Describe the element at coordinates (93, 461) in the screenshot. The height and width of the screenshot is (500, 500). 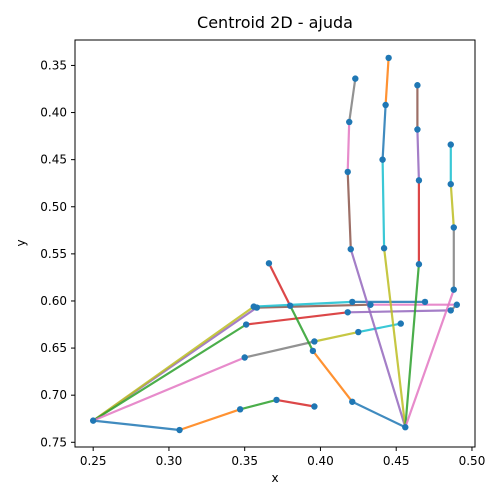
I see `x-tick-label: 0.25` at that location.